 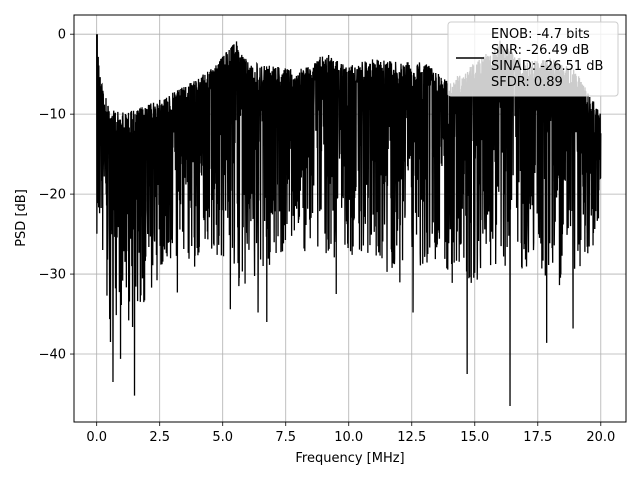 What do you see at coordinates (52, 275) in the screenshot?
I see `y-tick-label: −30` at bounding box center [52, 275].